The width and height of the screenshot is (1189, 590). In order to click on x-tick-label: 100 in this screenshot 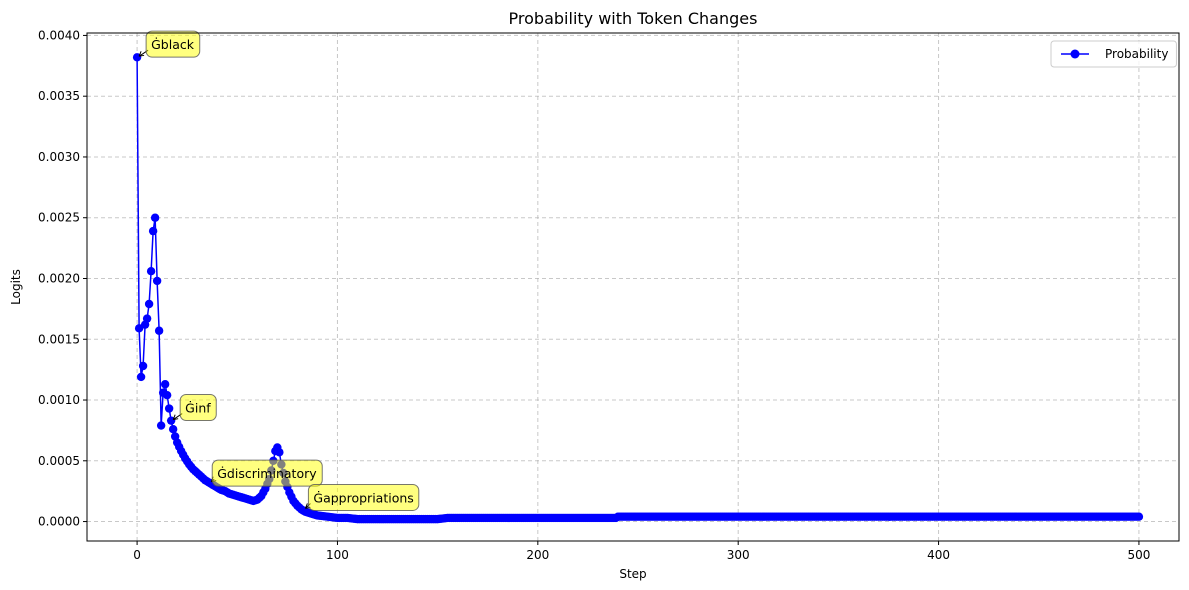, I will do `click(337, 555)`.